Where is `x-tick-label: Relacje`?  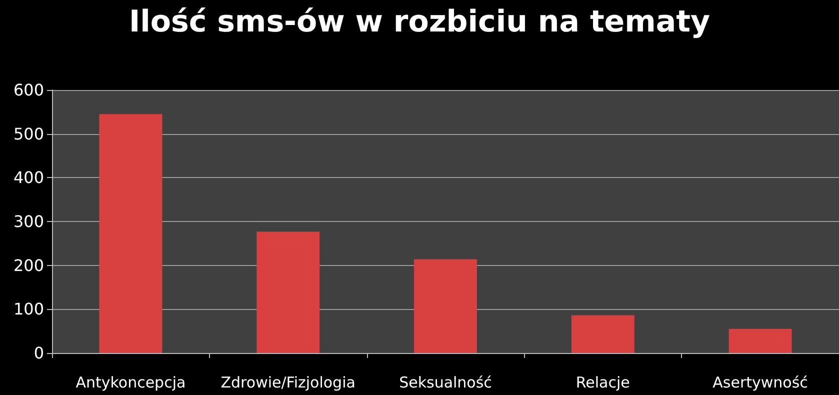
x-tick-label: Relacje is located at coordinates (603, 383).